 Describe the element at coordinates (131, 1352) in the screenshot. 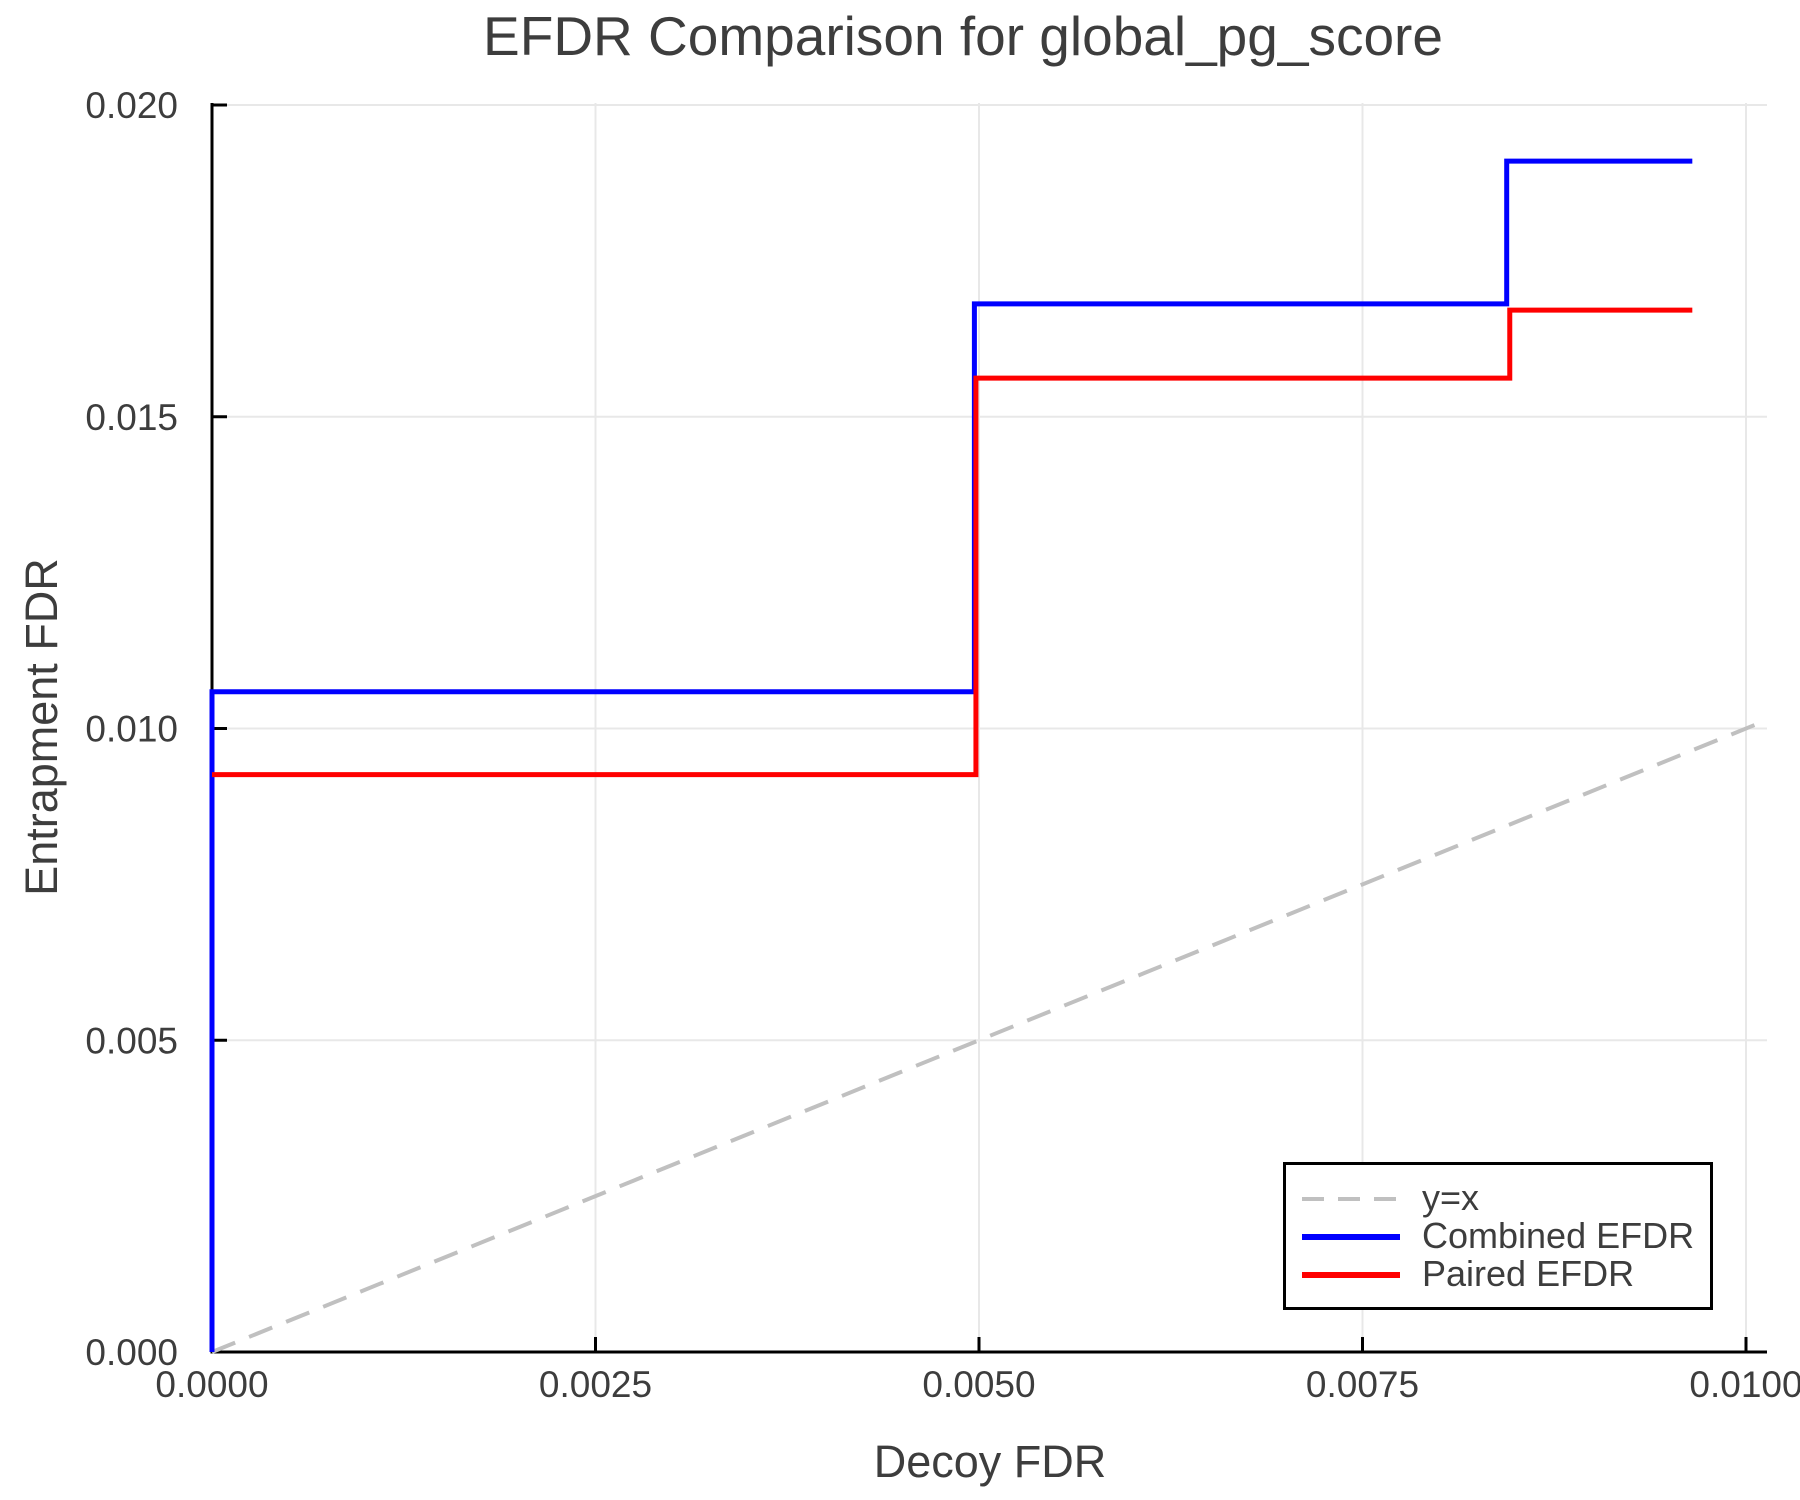

I see `y-tick-label: 0.000` at that location.